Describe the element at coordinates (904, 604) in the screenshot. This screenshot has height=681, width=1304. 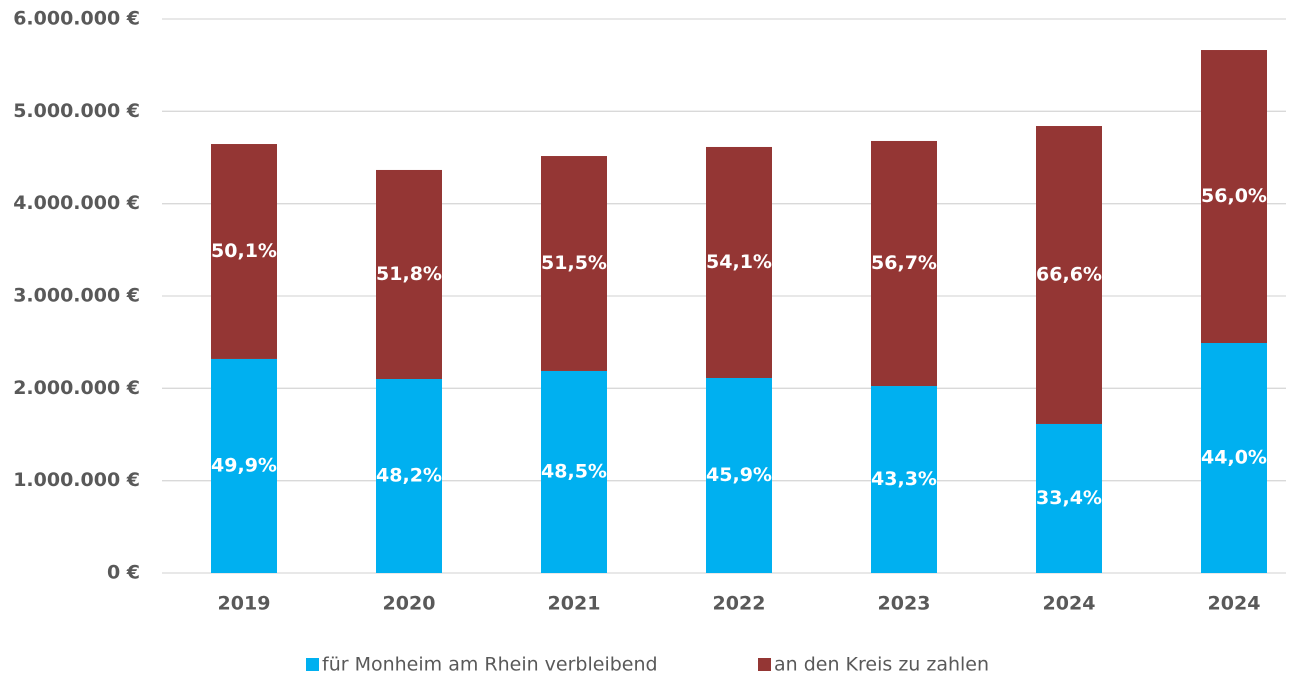
I see `x-tick-label: 2023` at that location.